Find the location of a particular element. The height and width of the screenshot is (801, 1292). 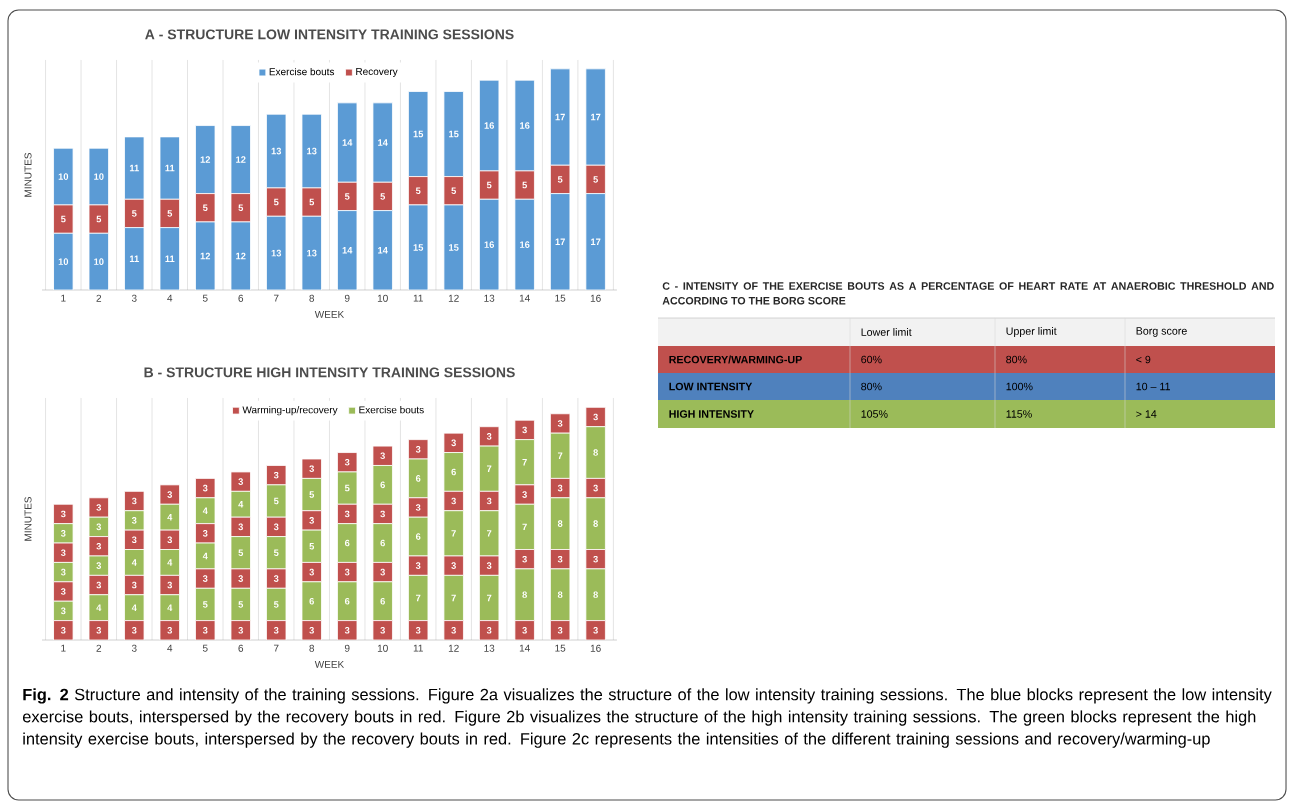

x-tick-label: 6 is located at coordinates (241, 298).